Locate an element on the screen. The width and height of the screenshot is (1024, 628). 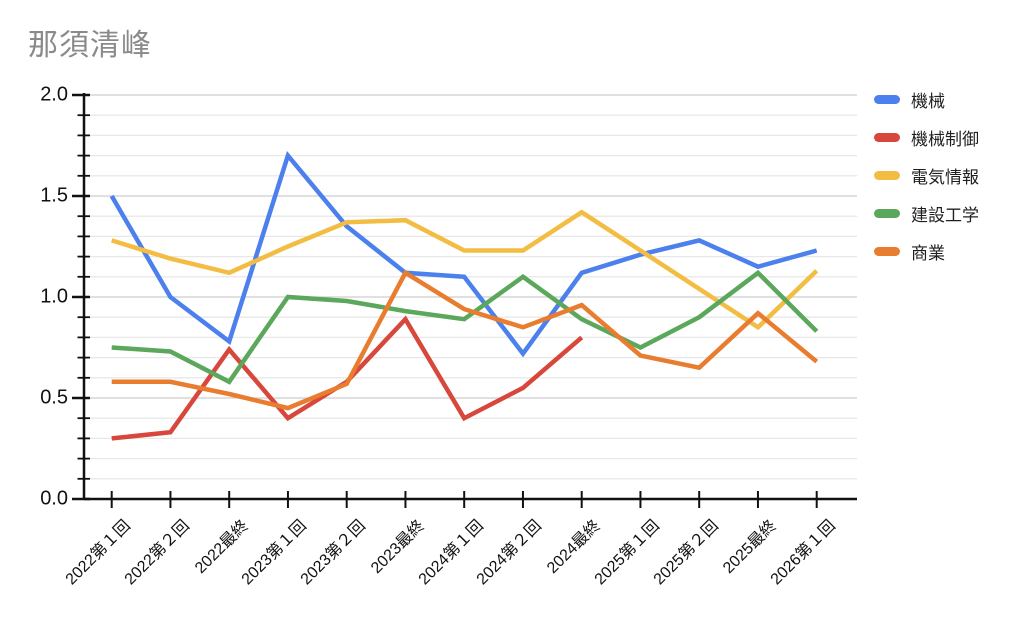
legend-item-0: 機械 is located at coordinates (926, 99).